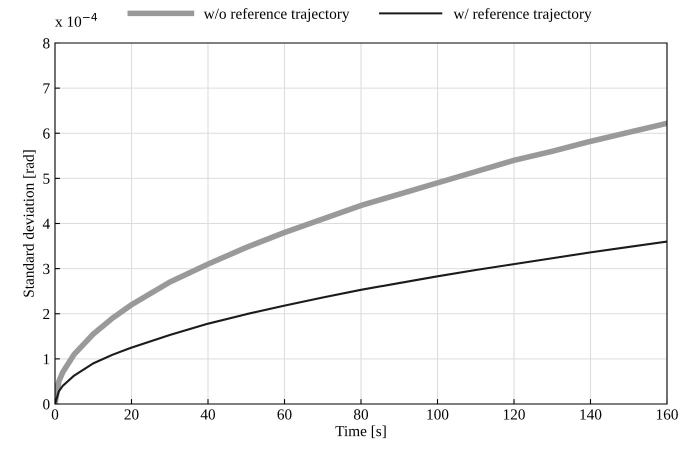  What do you see at coordinates (55, 414) in the screenshot?
I see `x-tick-label: 0` at bounding box center [55, 414].